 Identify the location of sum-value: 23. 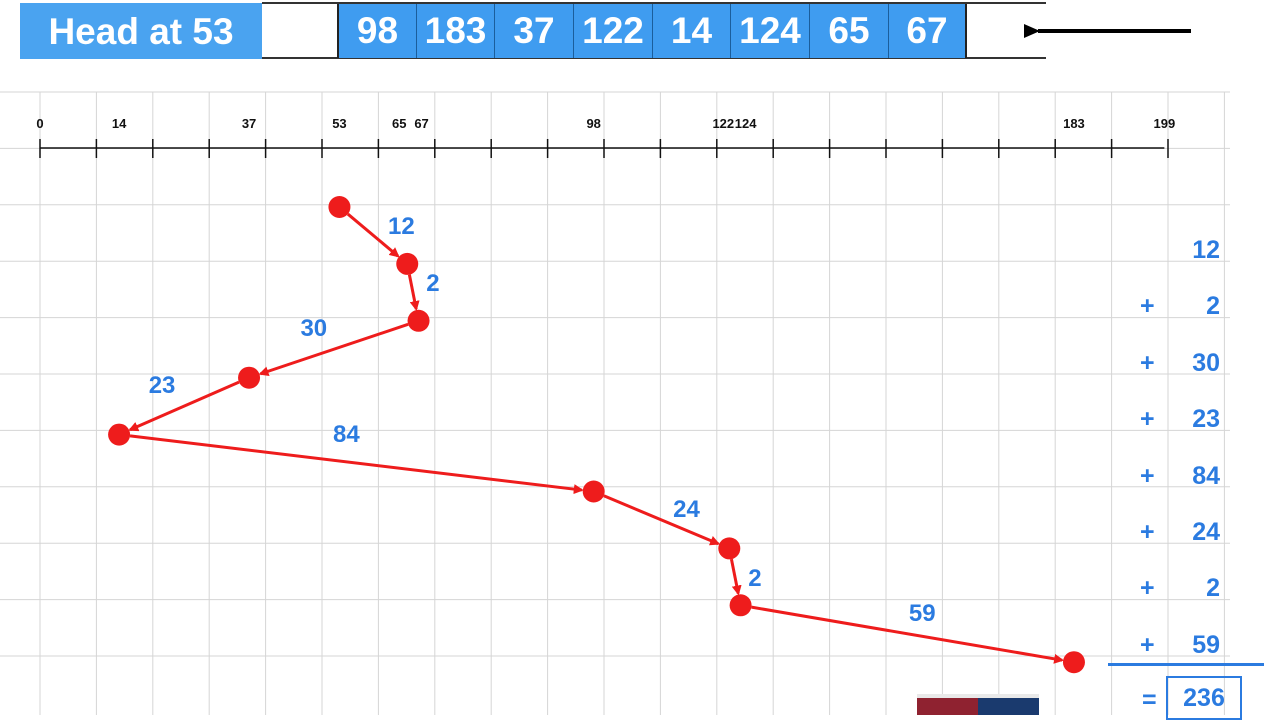
(1206, 419).